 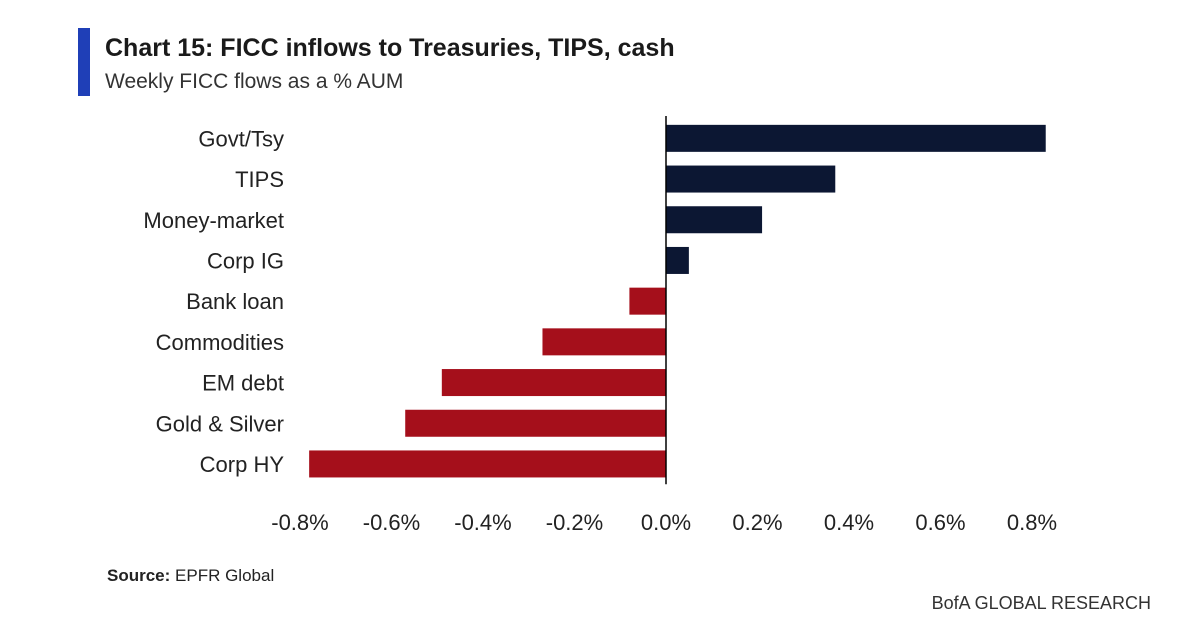 What do you see at coordinates (487, 464) in the screenshot?
I see `bar-corp-hy` at bounding box center [487, 464].